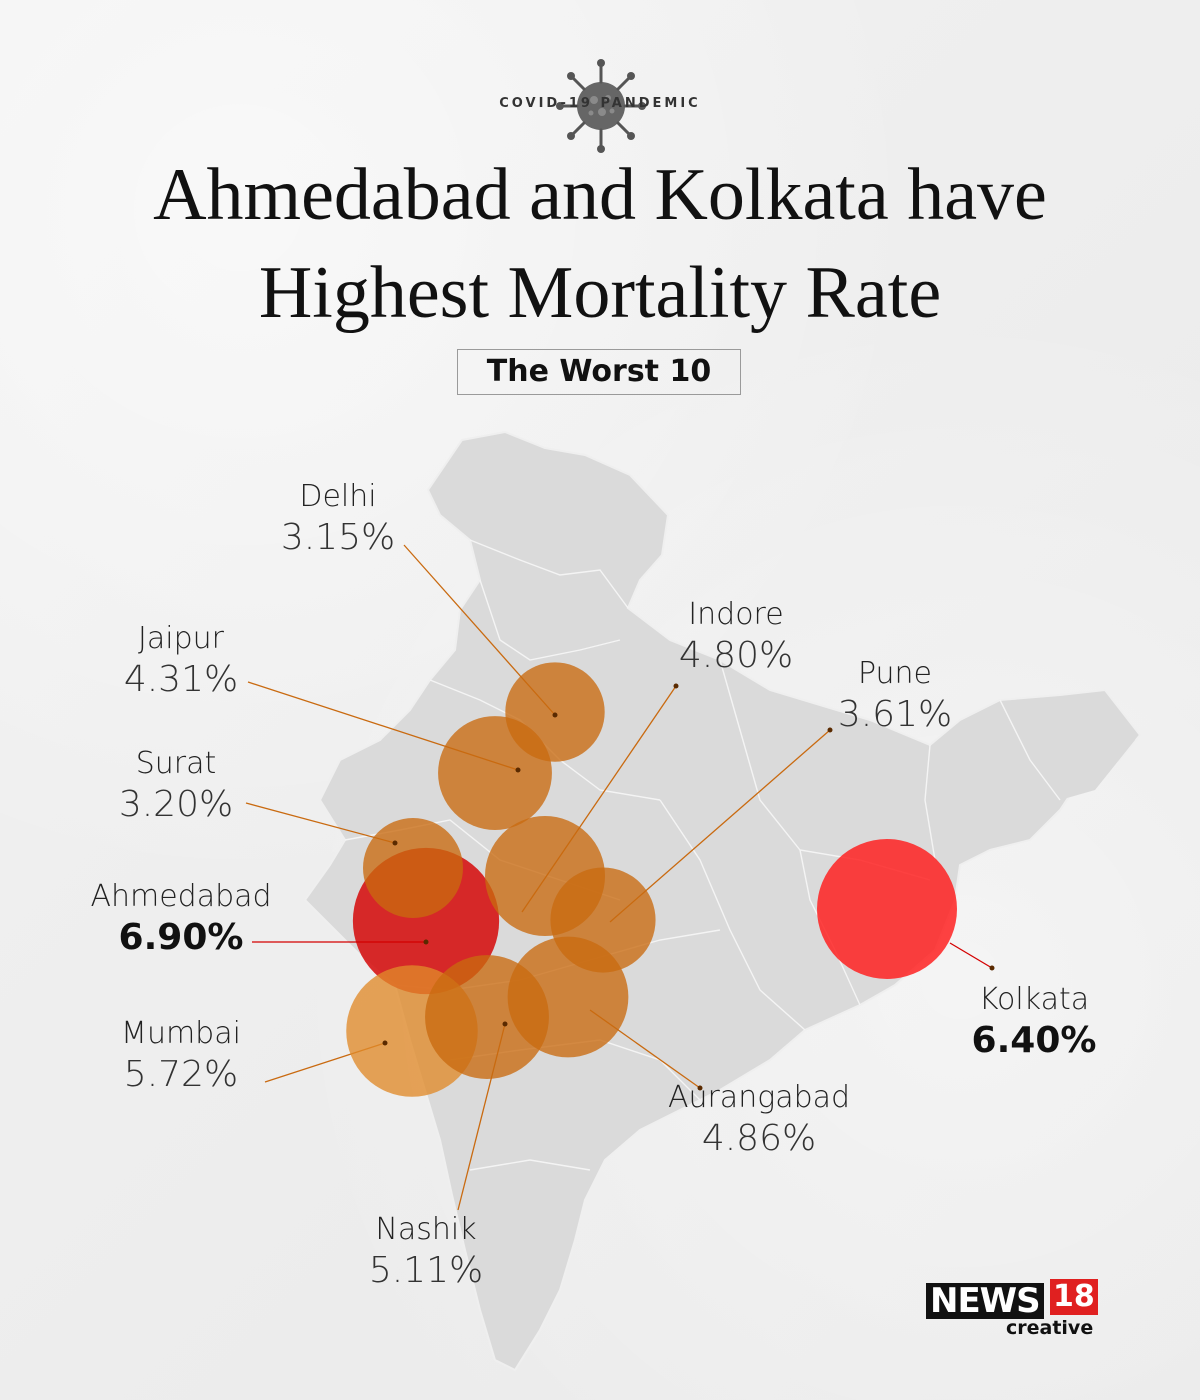  Describe the element at coordinates (600, 195) in the screenshot. I see `page-title-line-1: Ahmedabad and Kolkata have` at that location.